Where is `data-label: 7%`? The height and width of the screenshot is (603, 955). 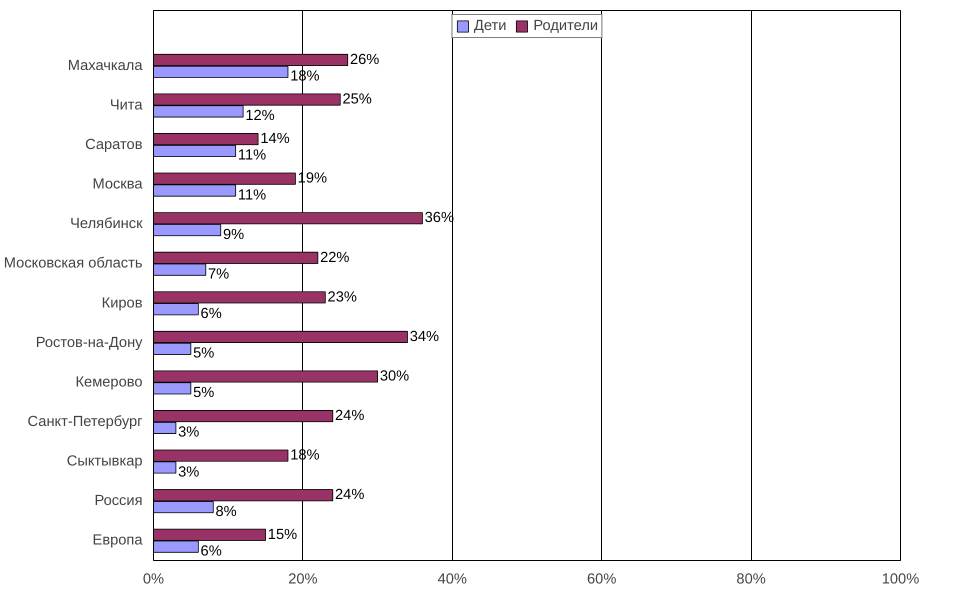
data-label: 7% is located at coordinates (219, 274).